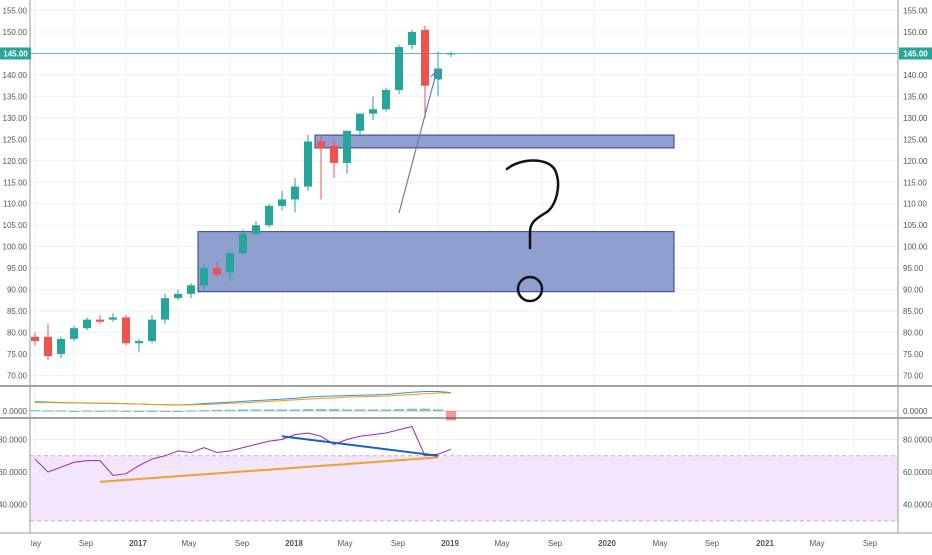  What do you see at coordinates (913, 332) in the screenshot?
I see `right-price-tick-label: 80.00` at bounding box center [913, 332].